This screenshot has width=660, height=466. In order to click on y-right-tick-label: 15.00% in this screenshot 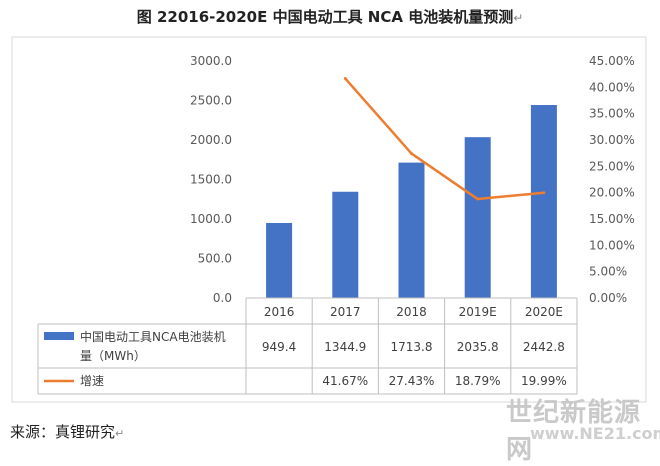, I will do `click(612, 219)`.